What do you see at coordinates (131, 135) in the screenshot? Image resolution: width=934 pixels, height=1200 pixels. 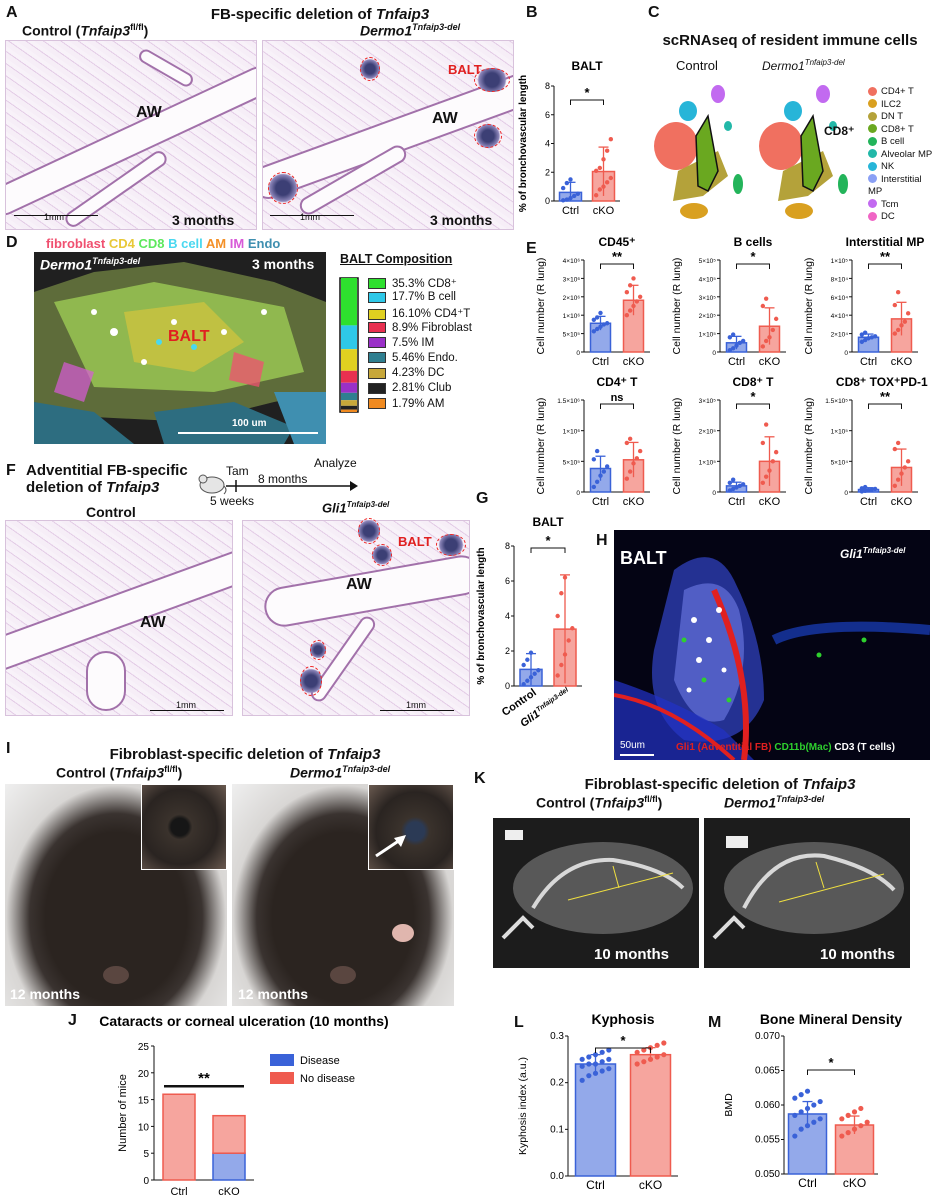 I see `histology-a-control` at bounding box center [131, 135].